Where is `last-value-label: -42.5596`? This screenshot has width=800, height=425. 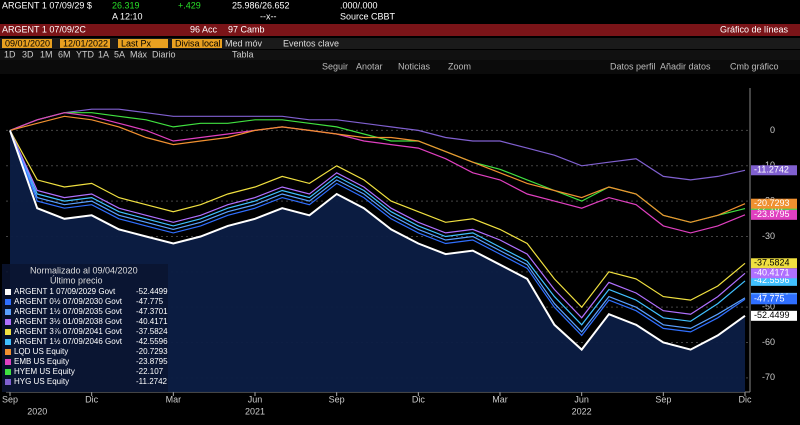 last-value-label: -42.5596 is located at coordinates (772, 280).